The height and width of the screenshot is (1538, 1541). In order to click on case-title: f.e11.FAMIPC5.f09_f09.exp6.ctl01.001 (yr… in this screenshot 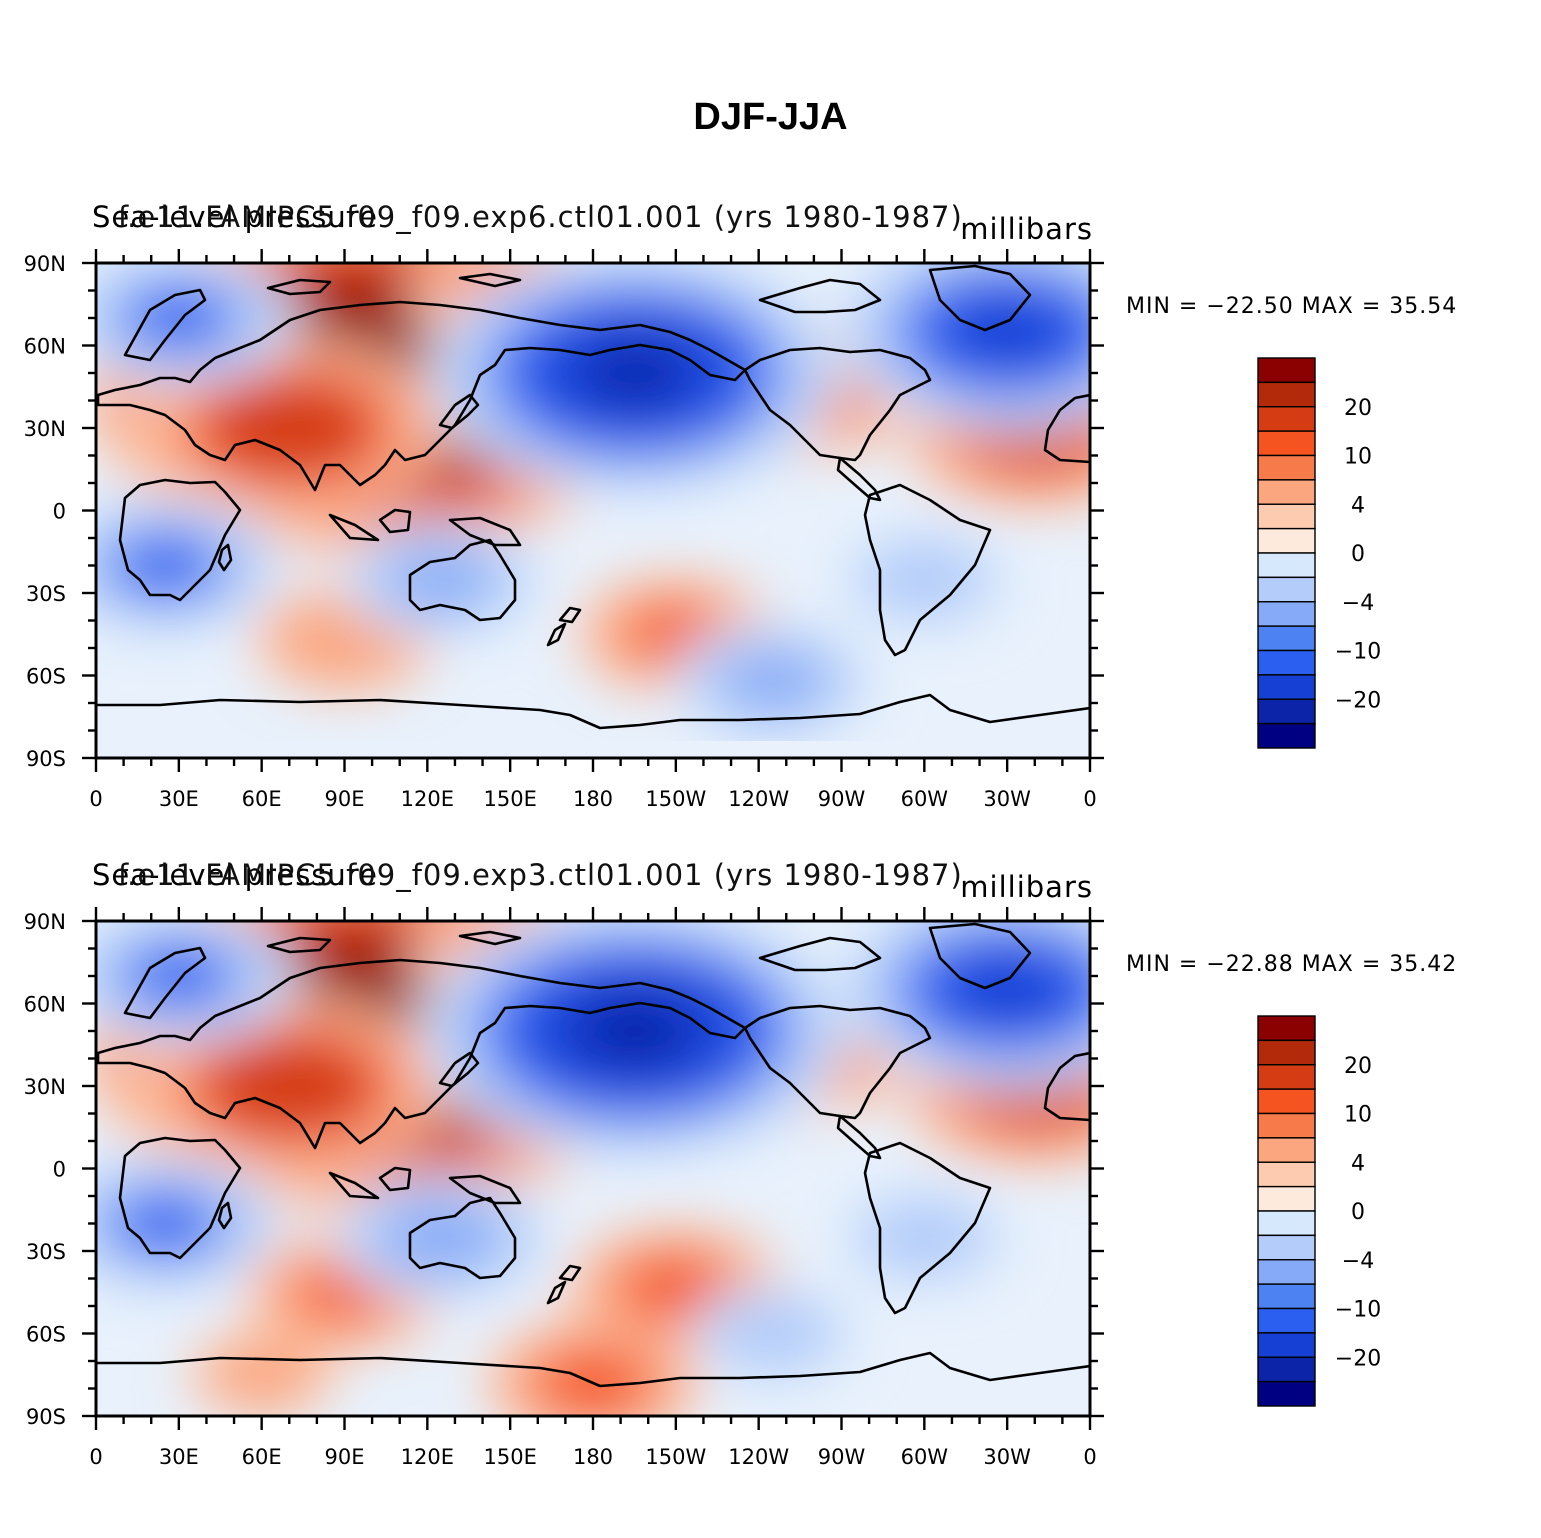, I will do `click(540, 217)`.